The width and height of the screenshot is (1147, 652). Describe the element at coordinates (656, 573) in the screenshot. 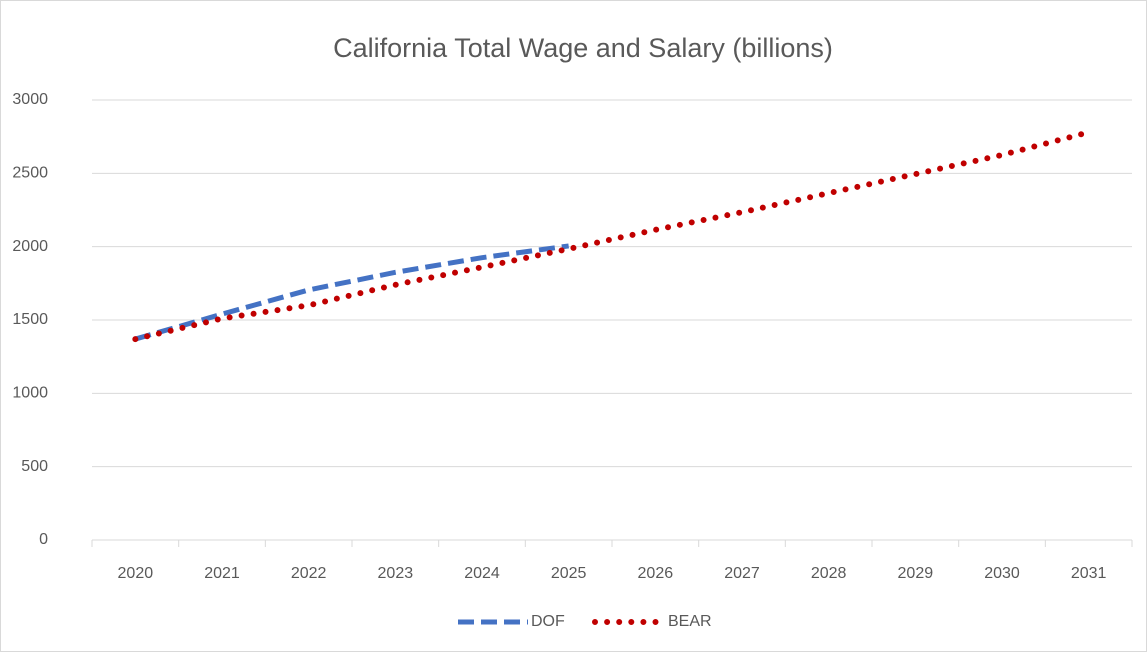

I see `x-tick-label: 2026` at that location.